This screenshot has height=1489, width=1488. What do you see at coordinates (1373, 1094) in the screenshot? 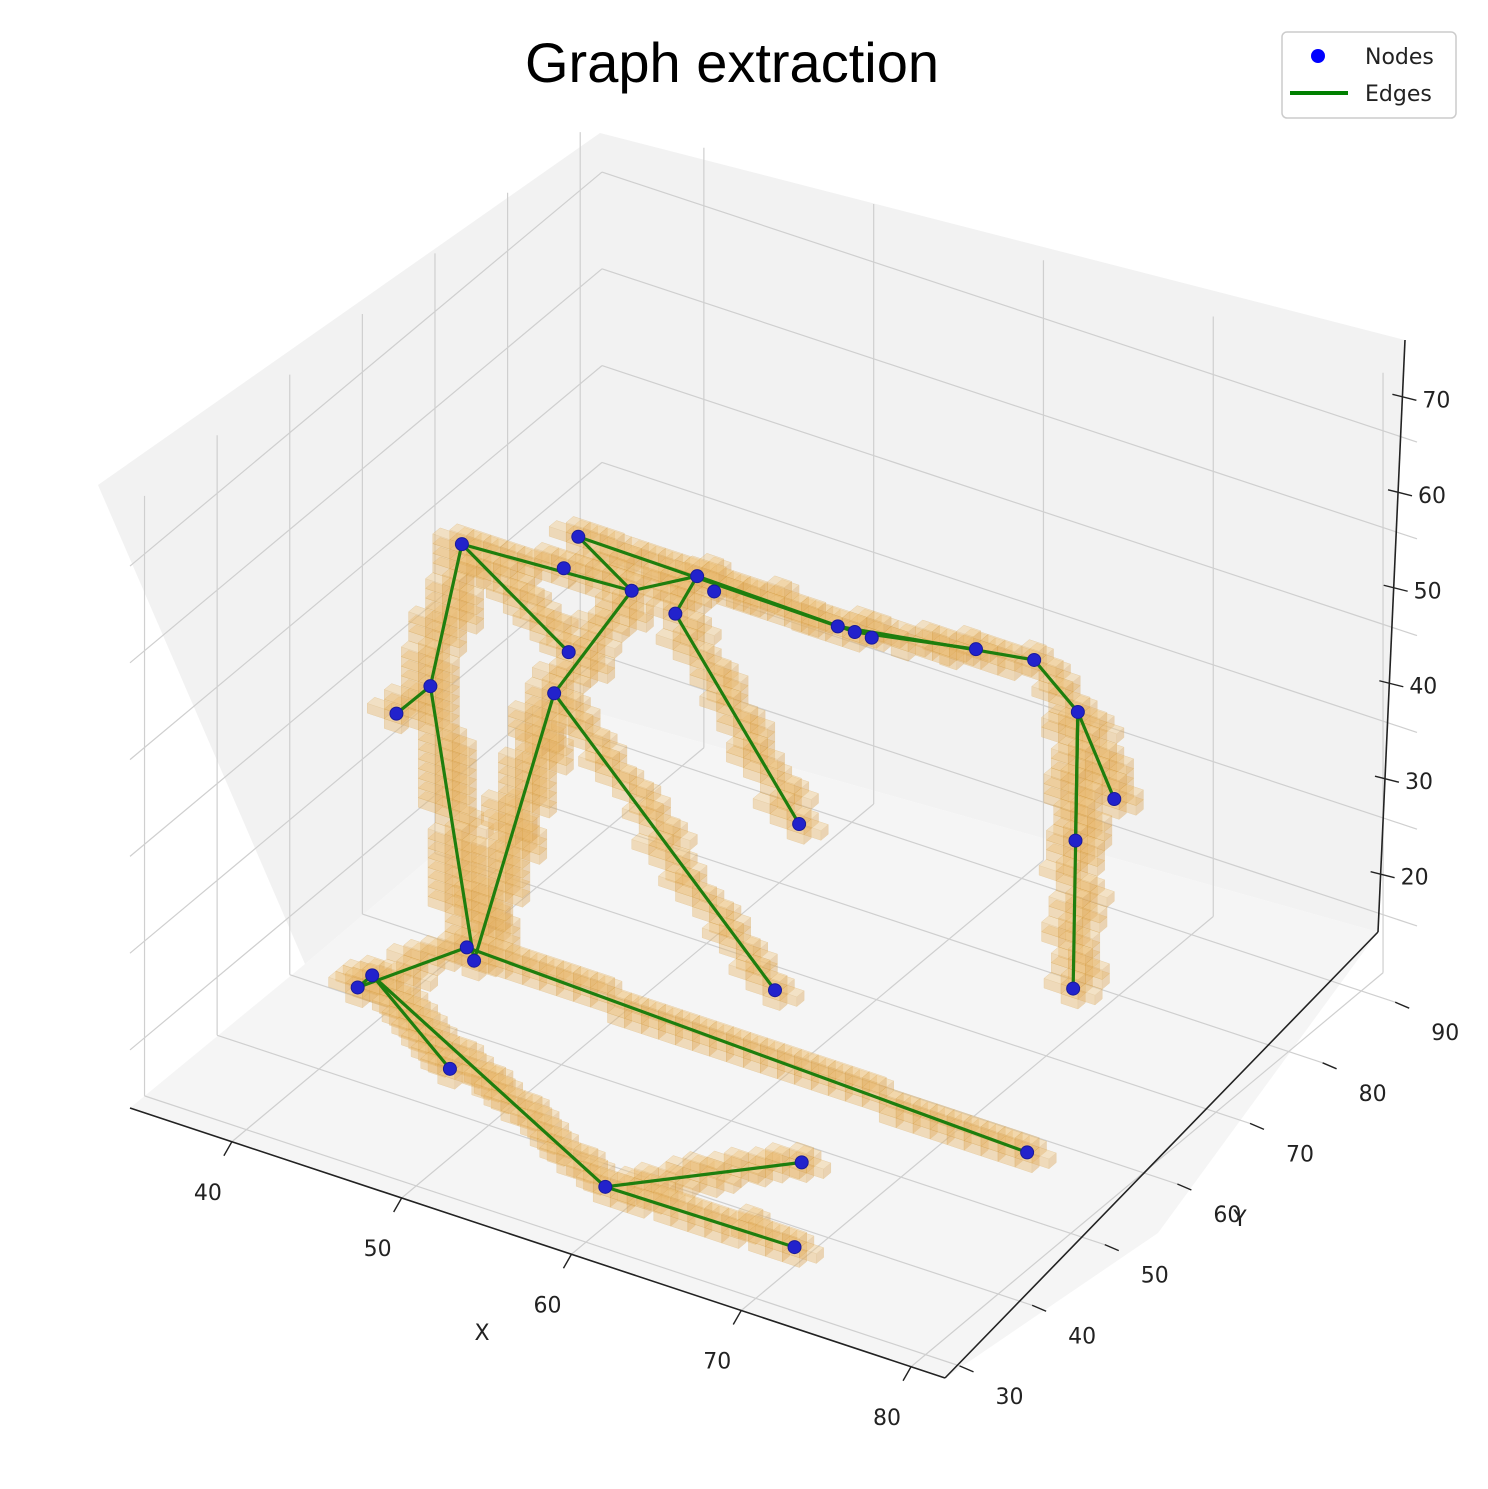
I see `y-tick-label: 80` at bounding box center [1373, 1094].